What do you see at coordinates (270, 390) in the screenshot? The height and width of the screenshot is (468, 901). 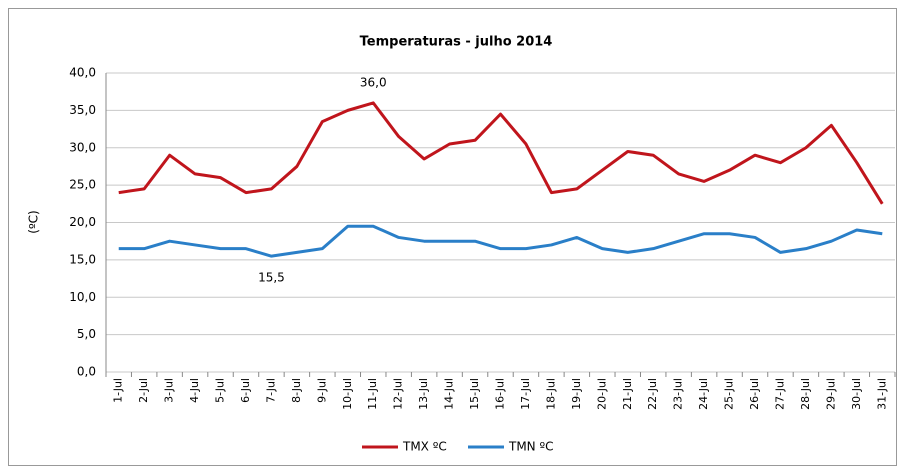 I see `x-tick-label: 7-Jul` at bounding box center [270, 390].